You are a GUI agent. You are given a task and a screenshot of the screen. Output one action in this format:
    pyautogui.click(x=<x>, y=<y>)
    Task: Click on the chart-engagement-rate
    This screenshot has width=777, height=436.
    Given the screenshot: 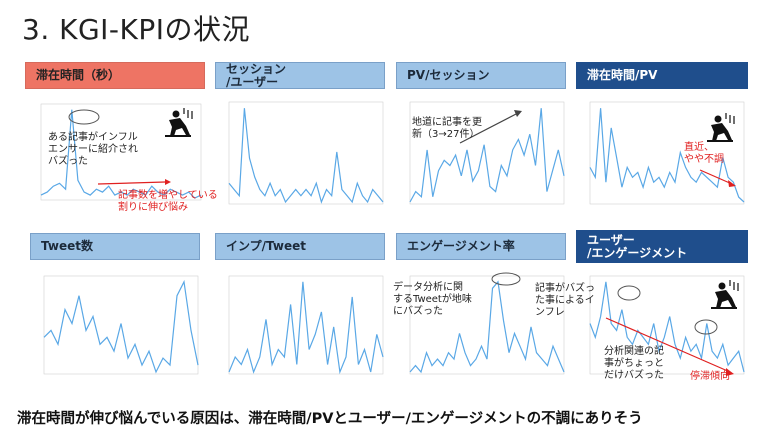 What is the action you would take?
    pyautogui.click(x=482, y=330)
    